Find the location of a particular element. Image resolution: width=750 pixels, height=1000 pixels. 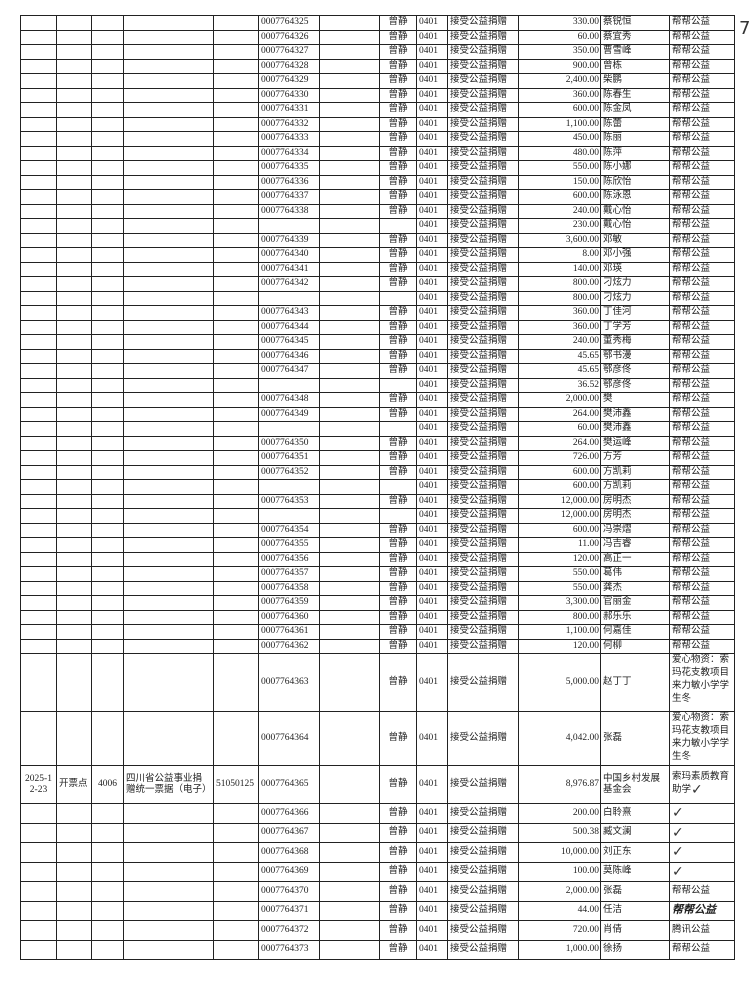

donor-cell: 臧文澜 is located at coordinates (635, 832).